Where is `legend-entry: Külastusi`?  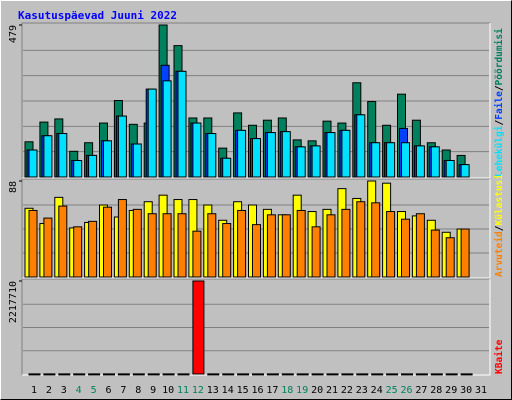 legend-entry: Külastusi is located at coordinates (499, 200).